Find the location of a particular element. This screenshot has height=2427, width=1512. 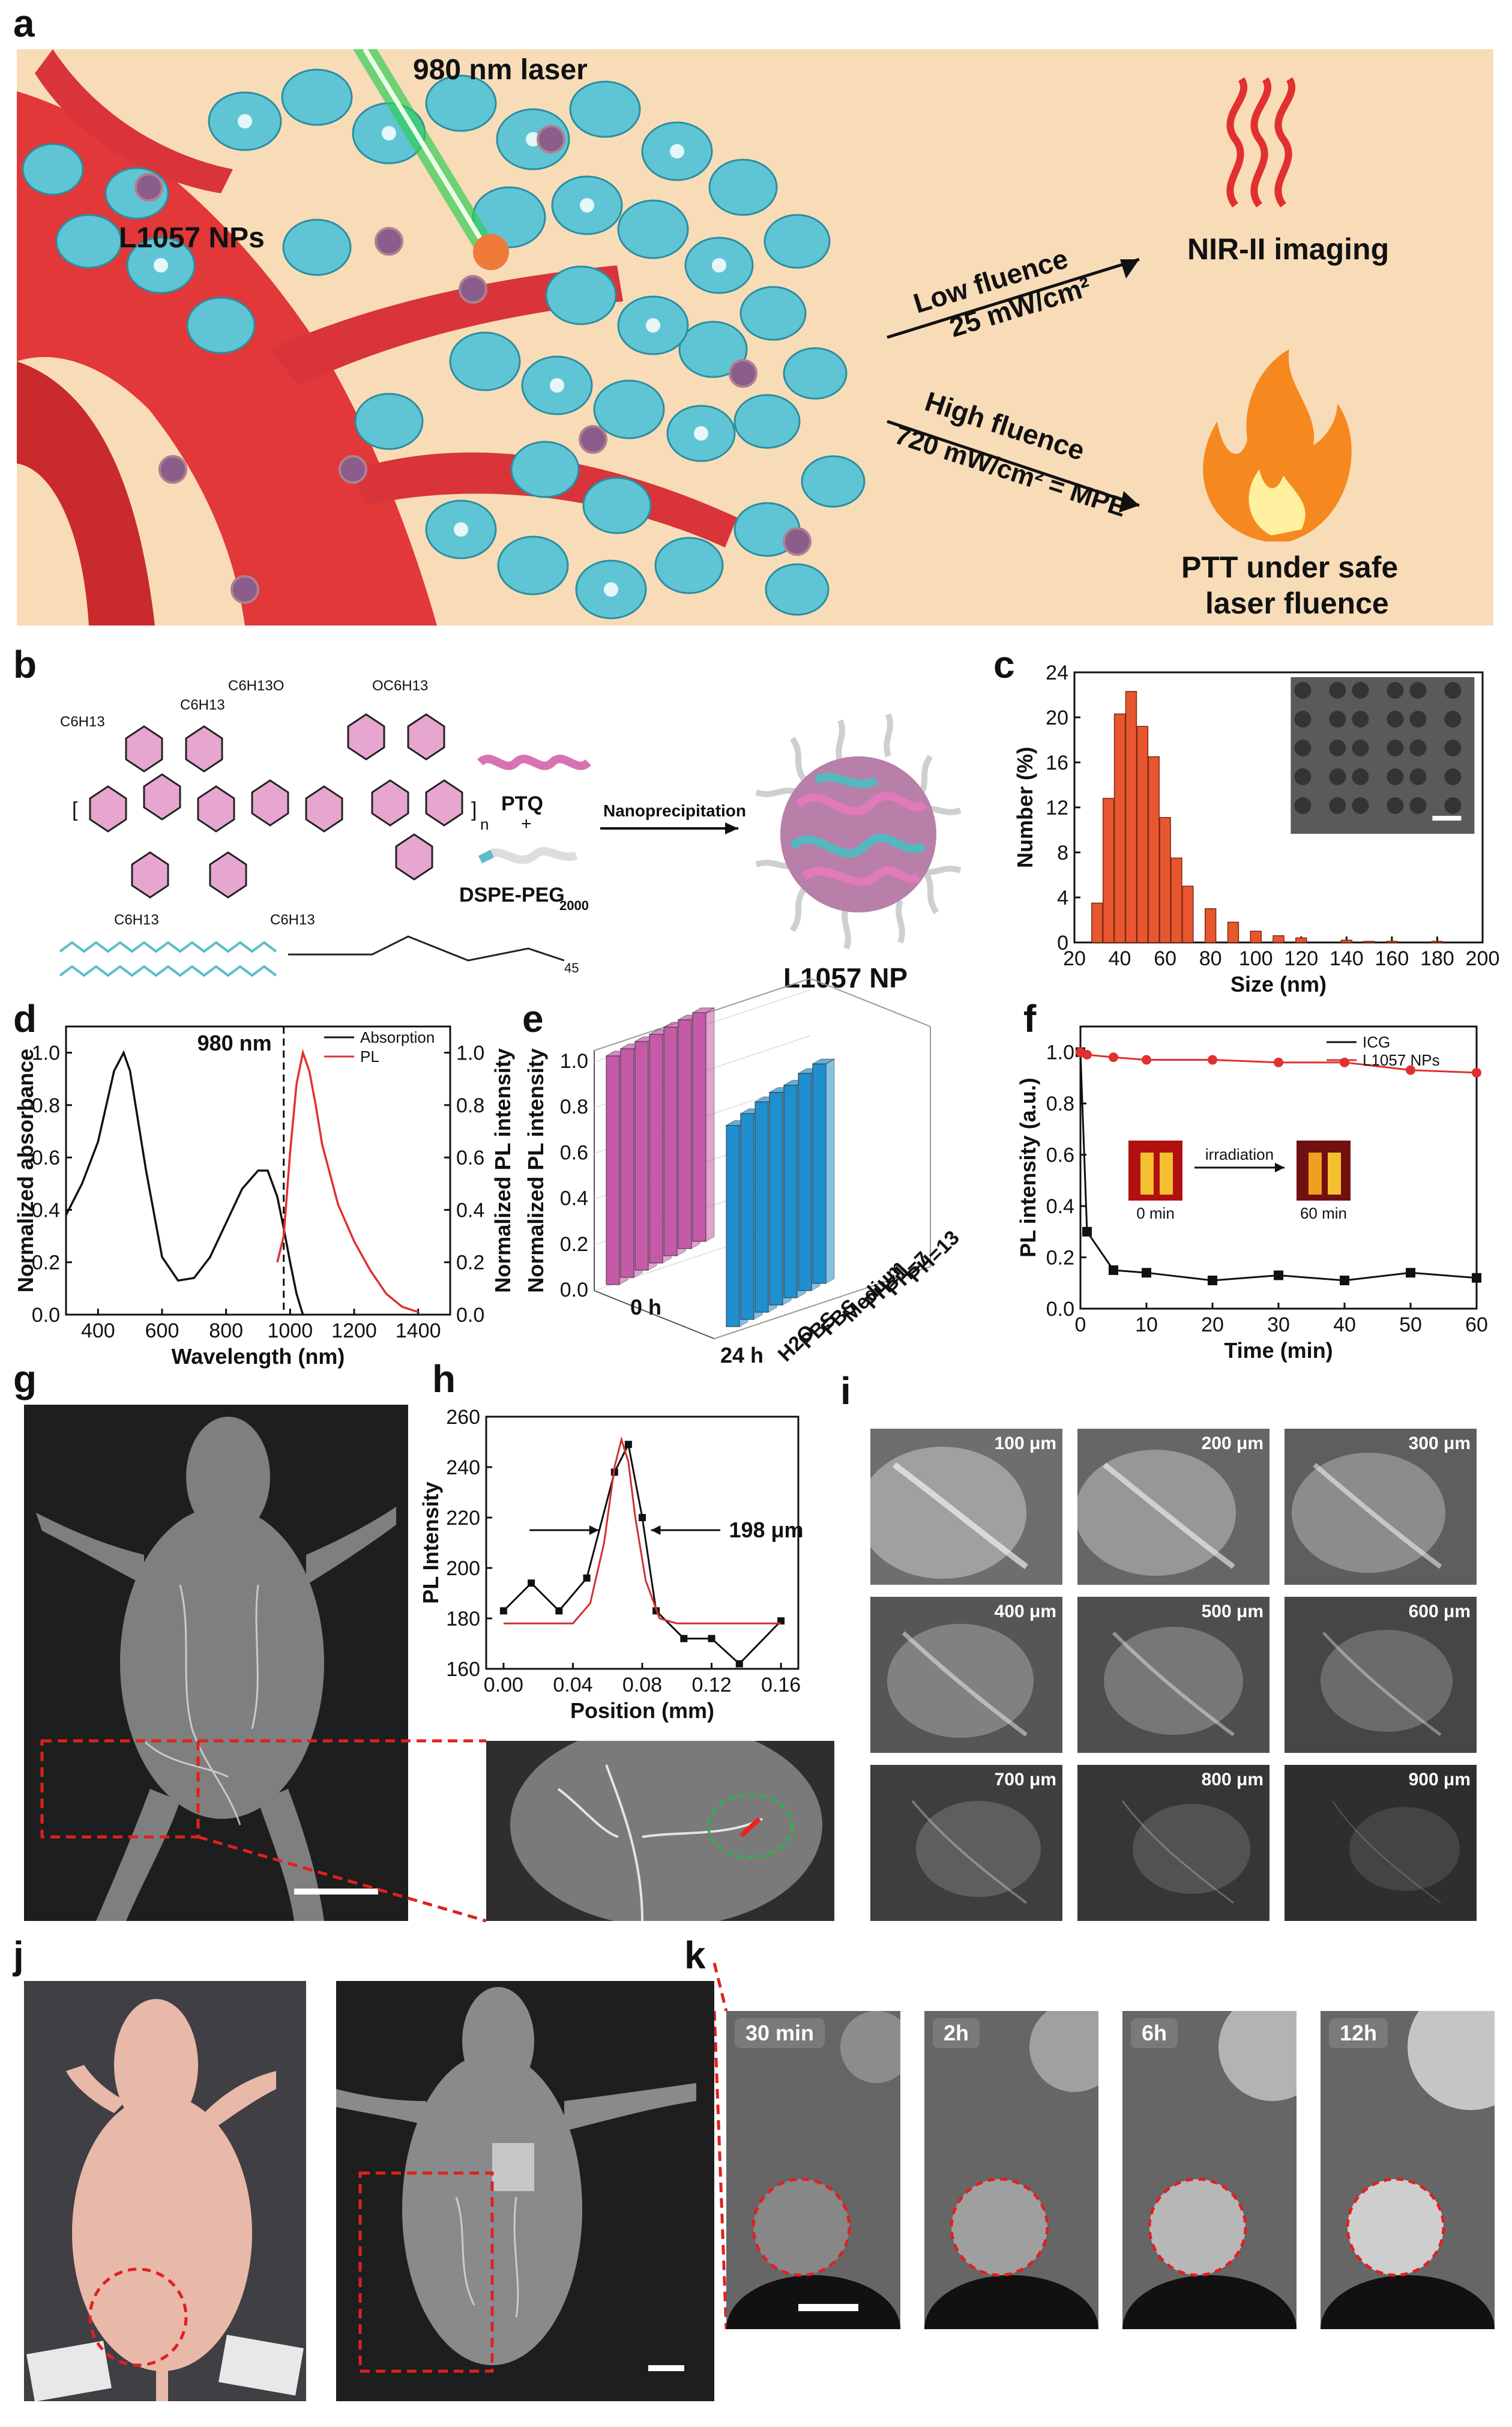

z-axis-label: Normalized PL intensity is located at coordinates (535, 1170).